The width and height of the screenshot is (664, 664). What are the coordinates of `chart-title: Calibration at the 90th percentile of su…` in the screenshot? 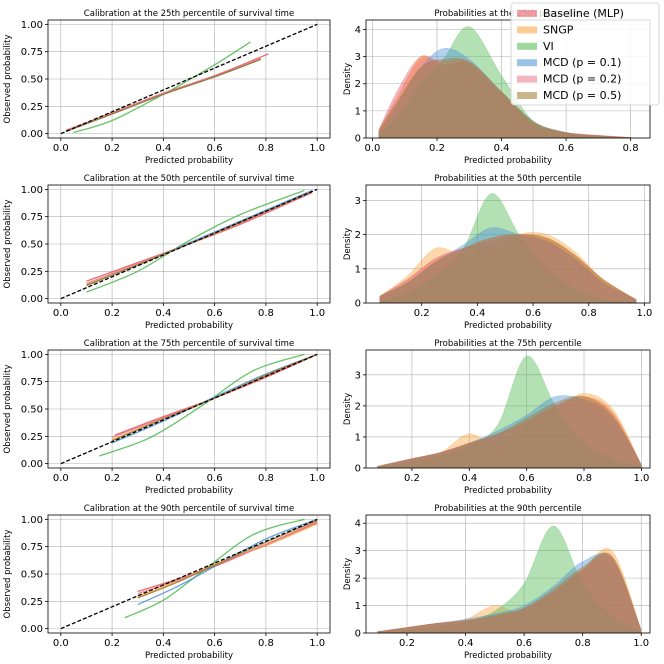 It's located at (189, 509).